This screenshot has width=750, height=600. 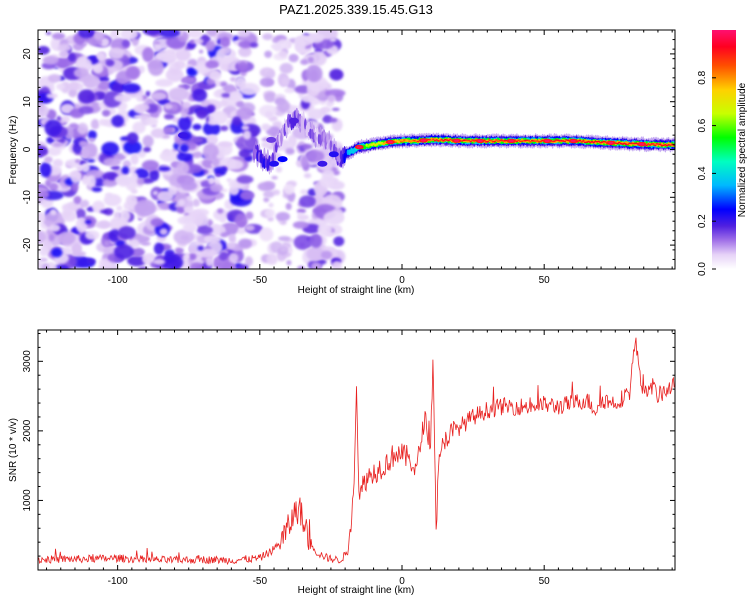 I want to click on x-tick-label: -100, so click(x=118, y=280).